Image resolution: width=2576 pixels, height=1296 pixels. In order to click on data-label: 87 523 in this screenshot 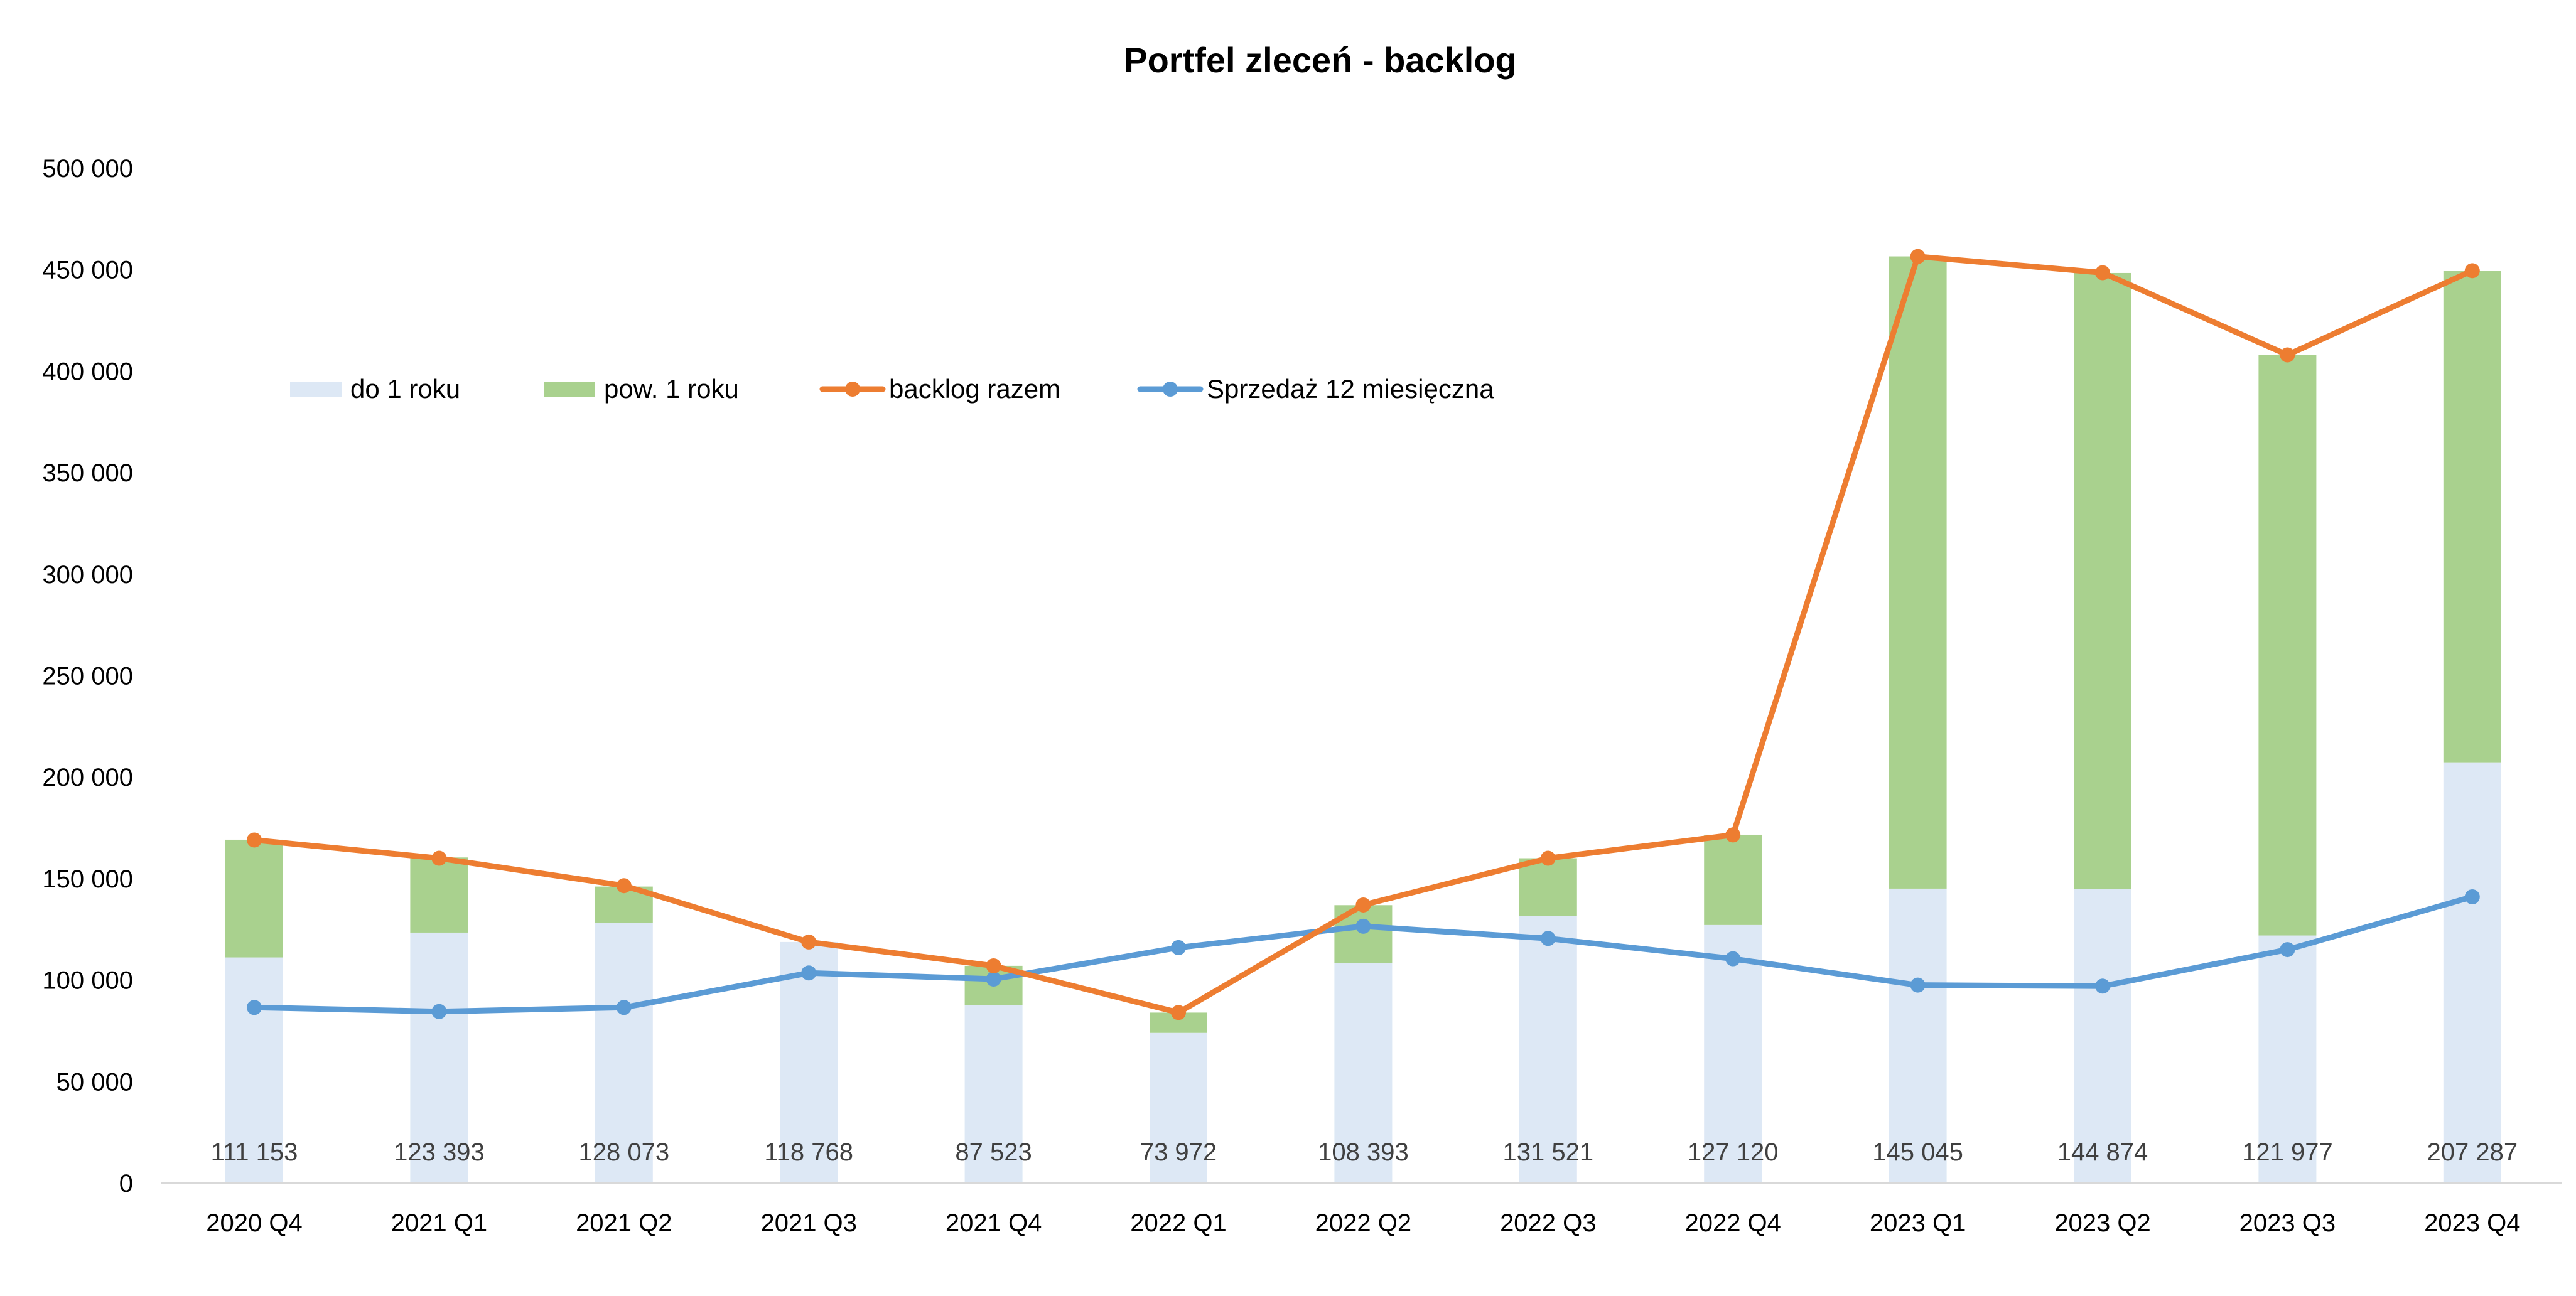, I will do `click(993, 1152)`.